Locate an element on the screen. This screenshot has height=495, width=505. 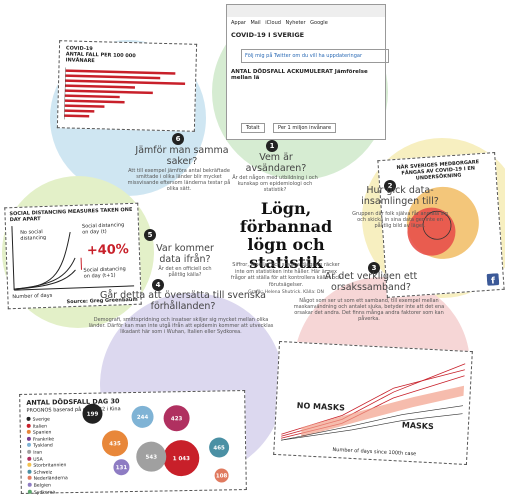
mask-lines is located at coordinates (373, 402).